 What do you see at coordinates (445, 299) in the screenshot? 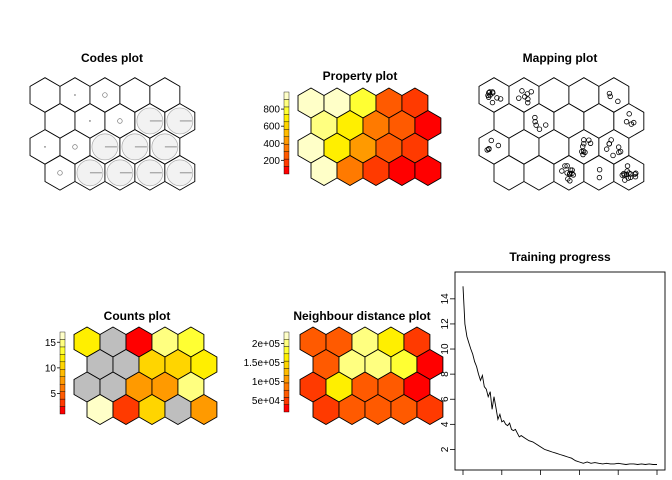
I see `training-ytick-label: 14` at bounding box center [445, 299].